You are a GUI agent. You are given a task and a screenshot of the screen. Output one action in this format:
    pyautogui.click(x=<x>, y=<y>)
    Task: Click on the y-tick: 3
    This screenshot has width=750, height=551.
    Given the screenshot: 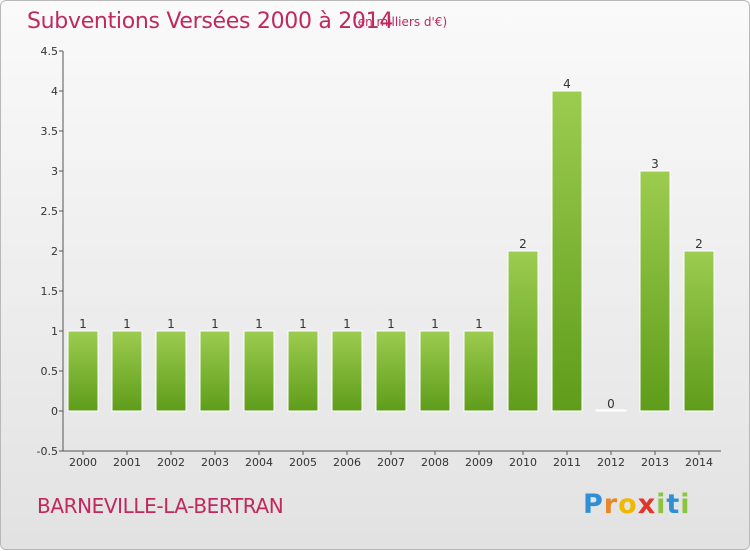 What is the action you would take?
    pyautogui.click(x=57, y=171)
    